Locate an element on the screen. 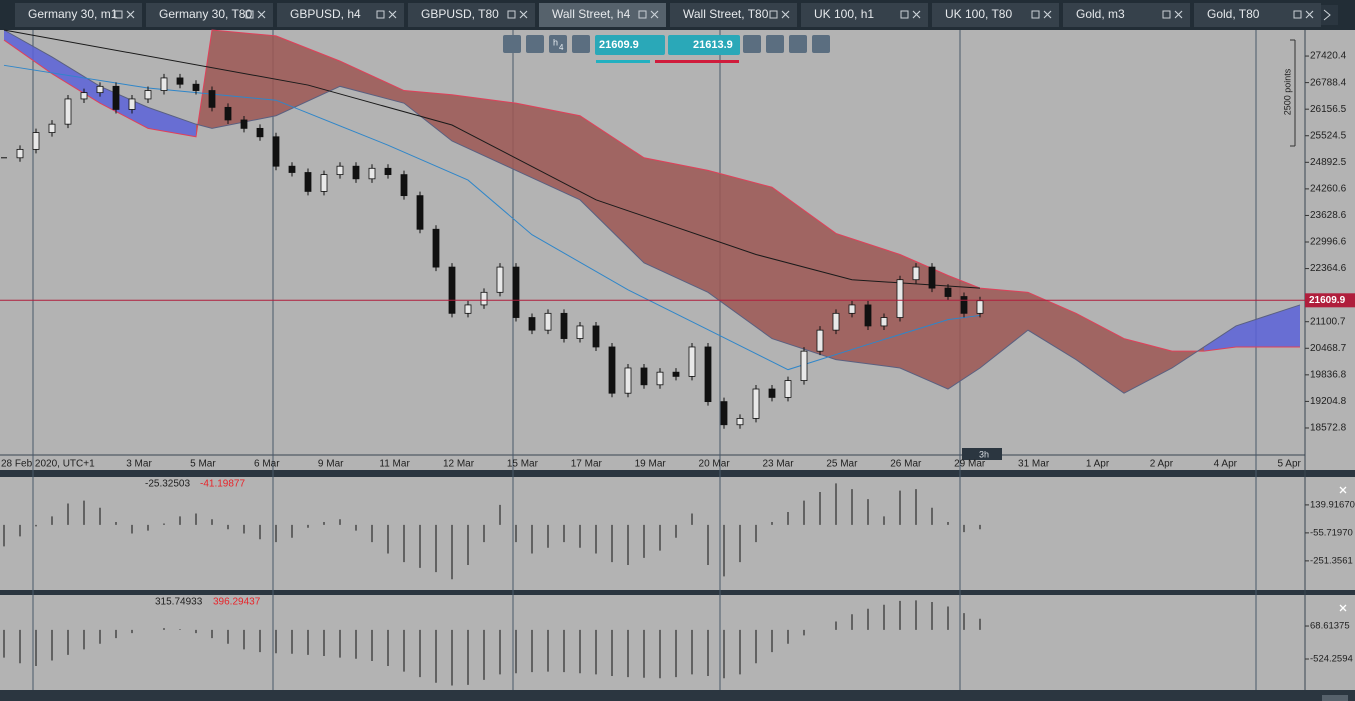 The image size is (1355, 701). x-tick-label: 3 Mar is located at coordinates (139, 464).